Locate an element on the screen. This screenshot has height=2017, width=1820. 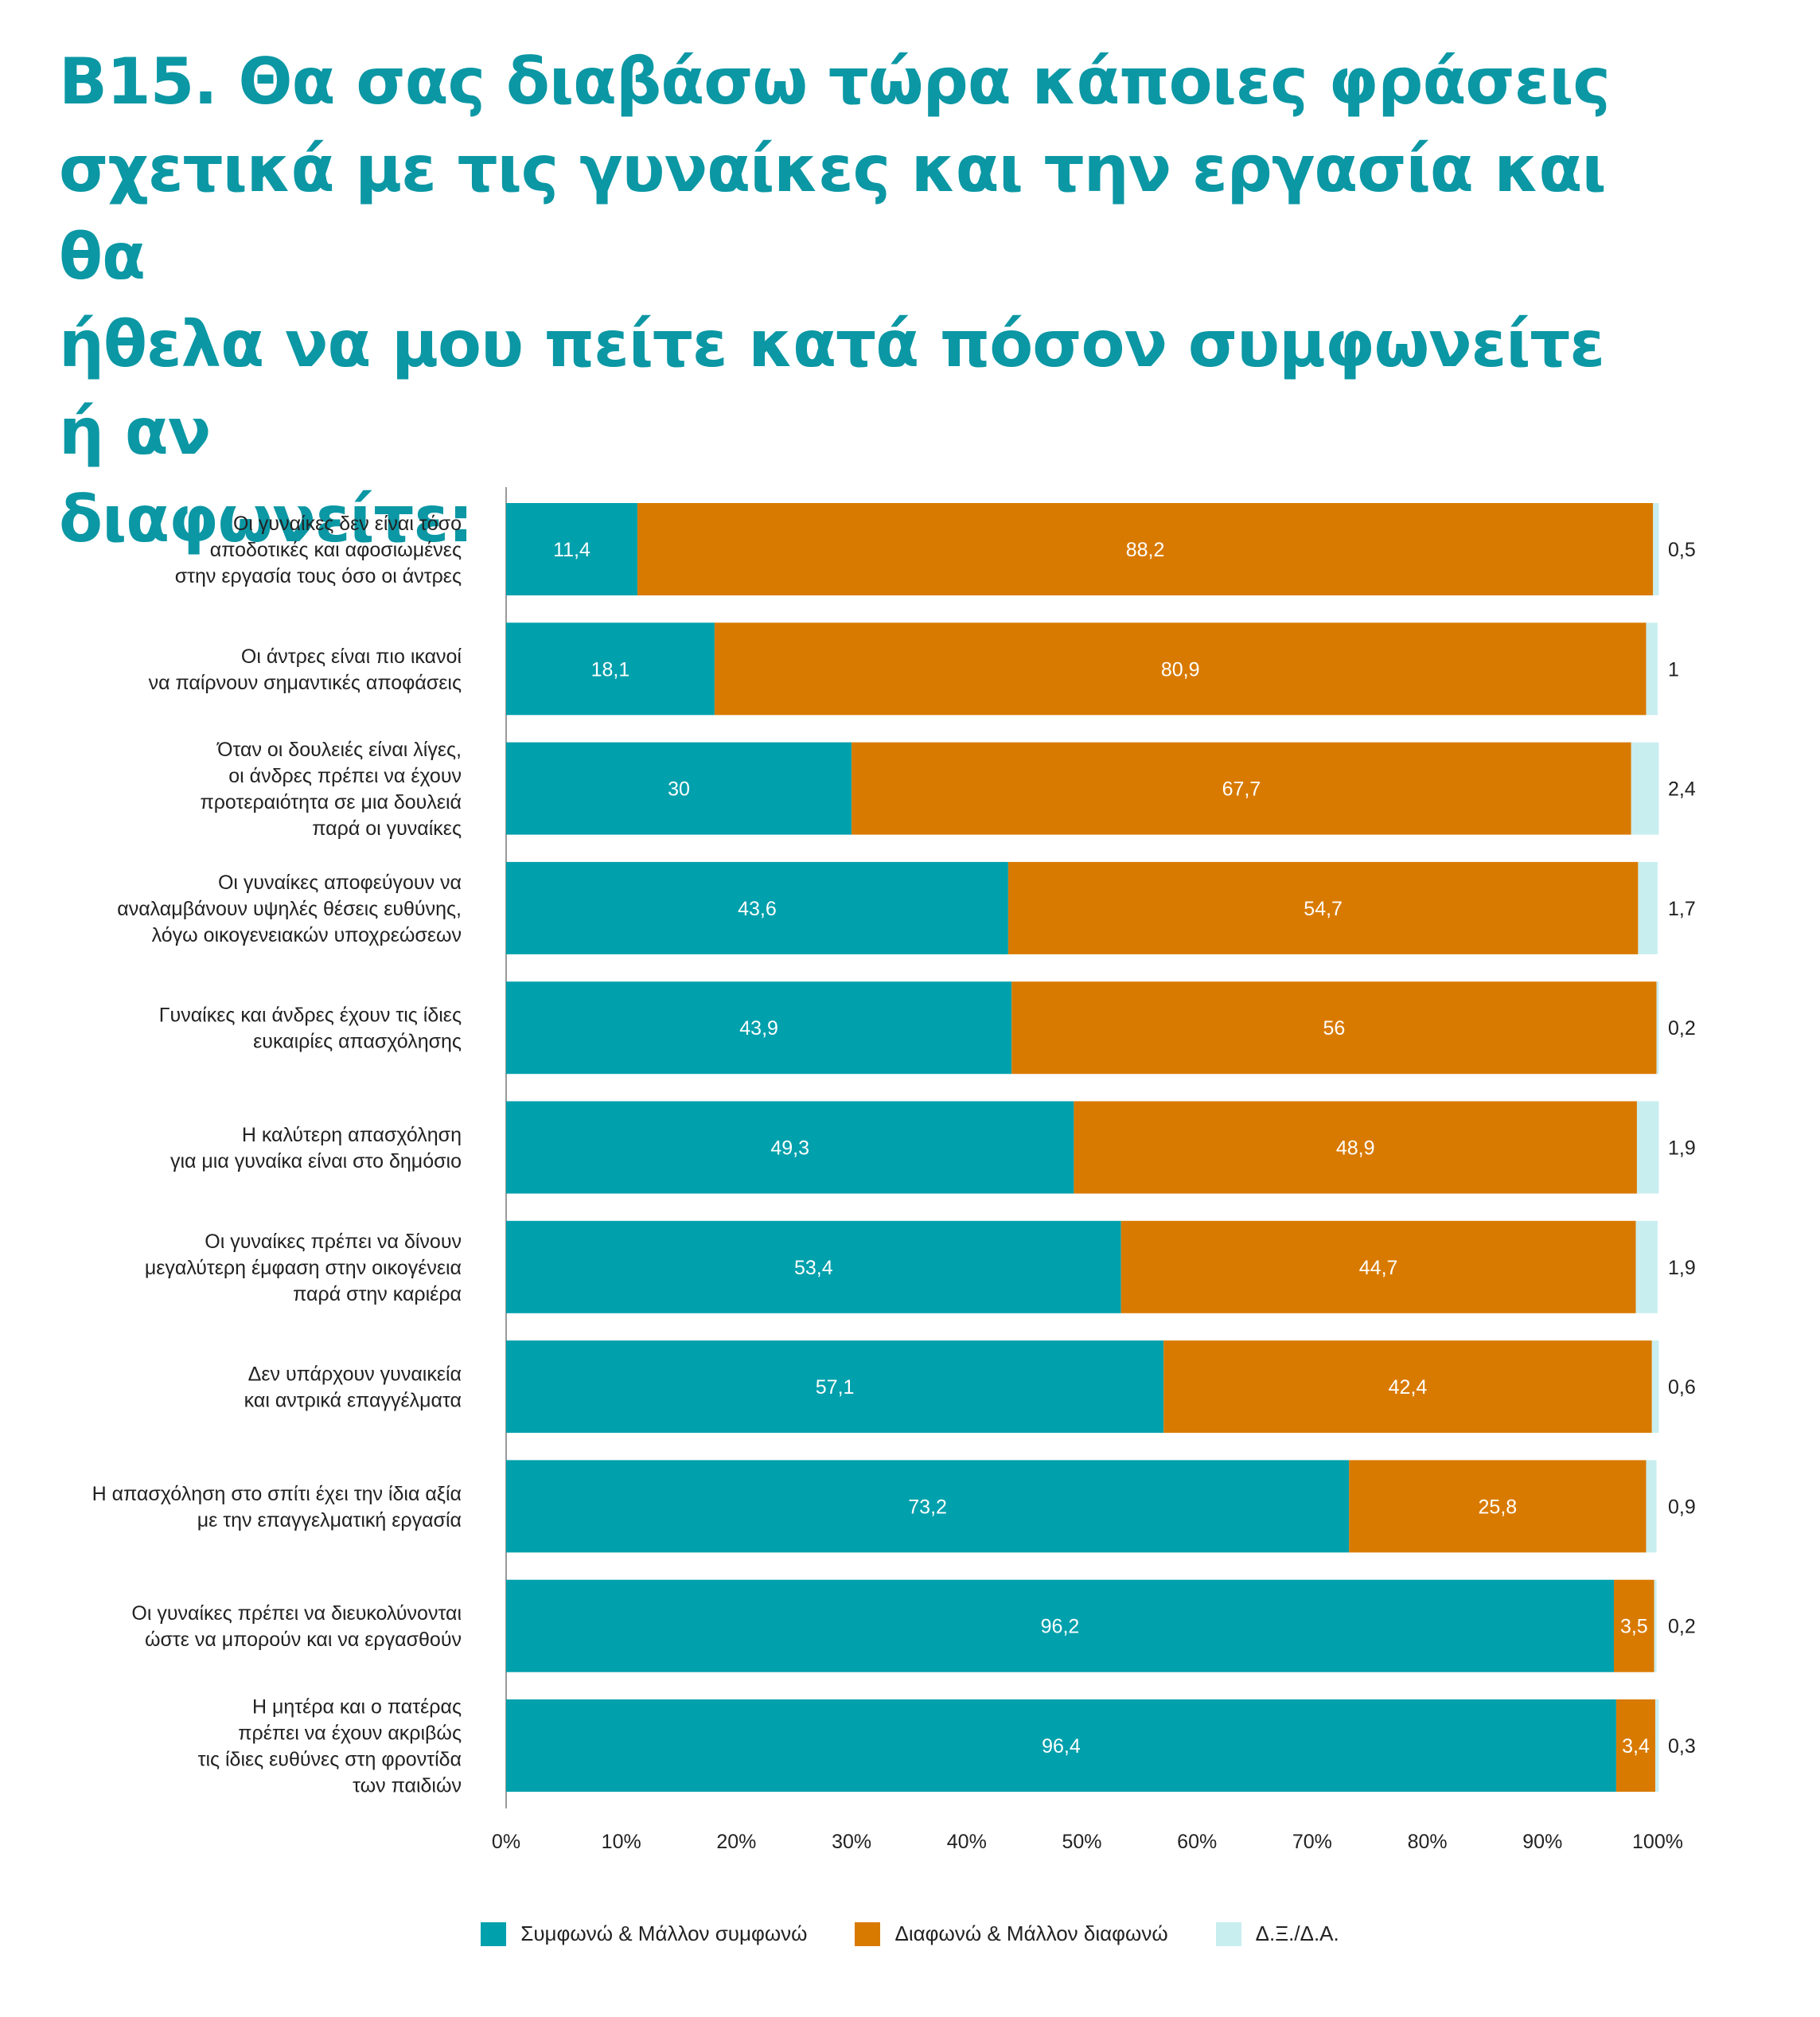
data-label-disagree: 48,9 is located at coordinates (1355, 1148).